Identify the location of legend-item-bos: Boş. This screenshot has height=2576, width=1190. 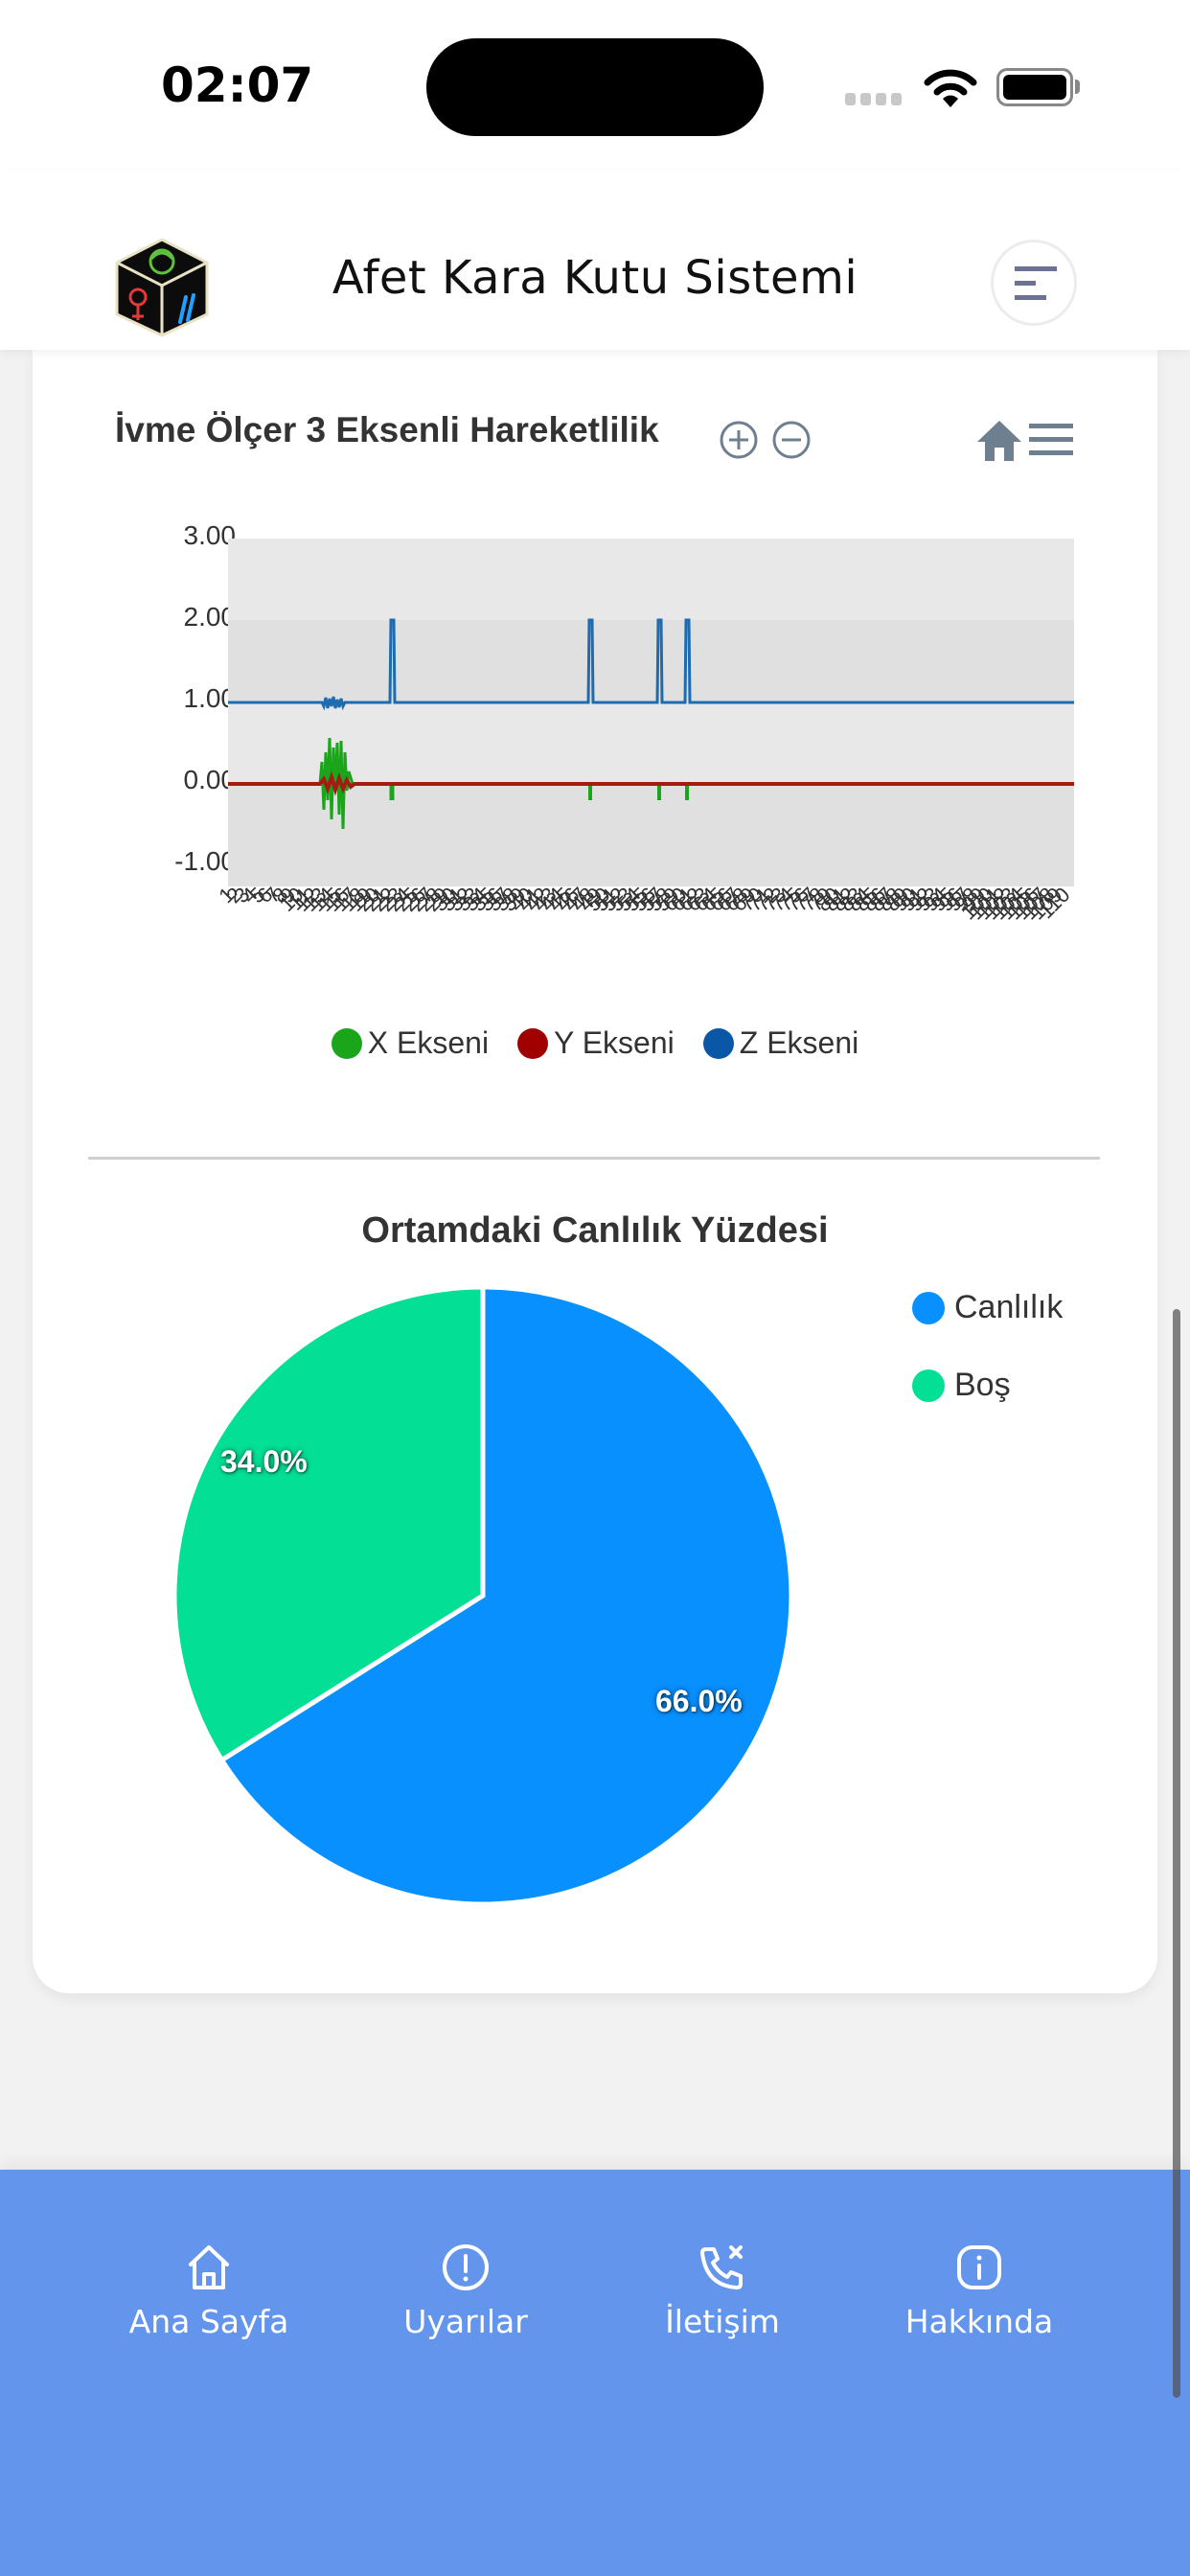
(987, 1385).